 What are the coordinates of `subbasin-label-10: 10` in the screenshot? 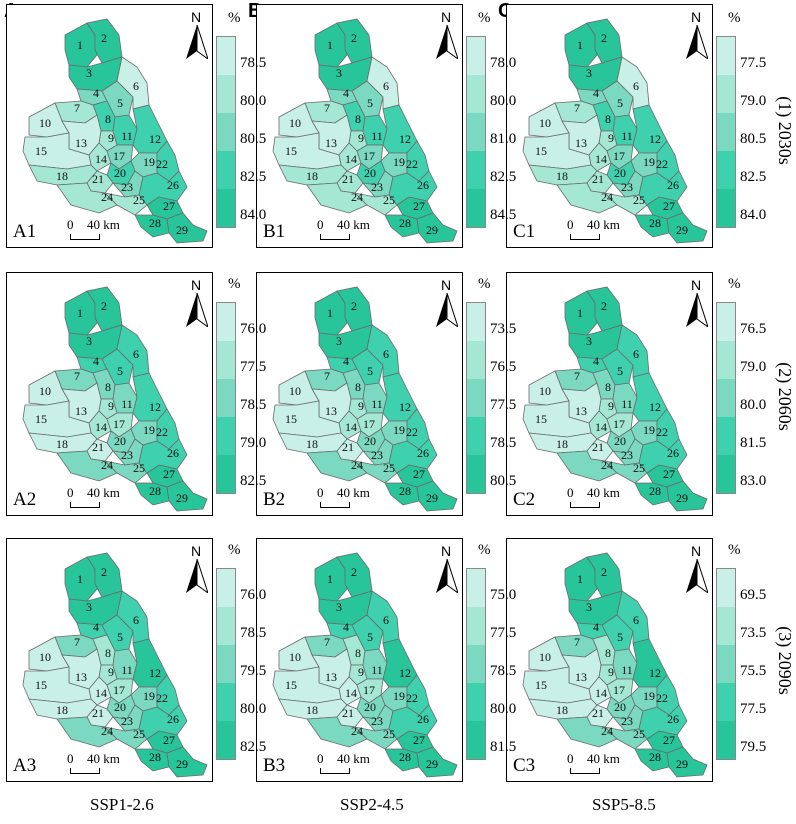 It's located at (545, 391).